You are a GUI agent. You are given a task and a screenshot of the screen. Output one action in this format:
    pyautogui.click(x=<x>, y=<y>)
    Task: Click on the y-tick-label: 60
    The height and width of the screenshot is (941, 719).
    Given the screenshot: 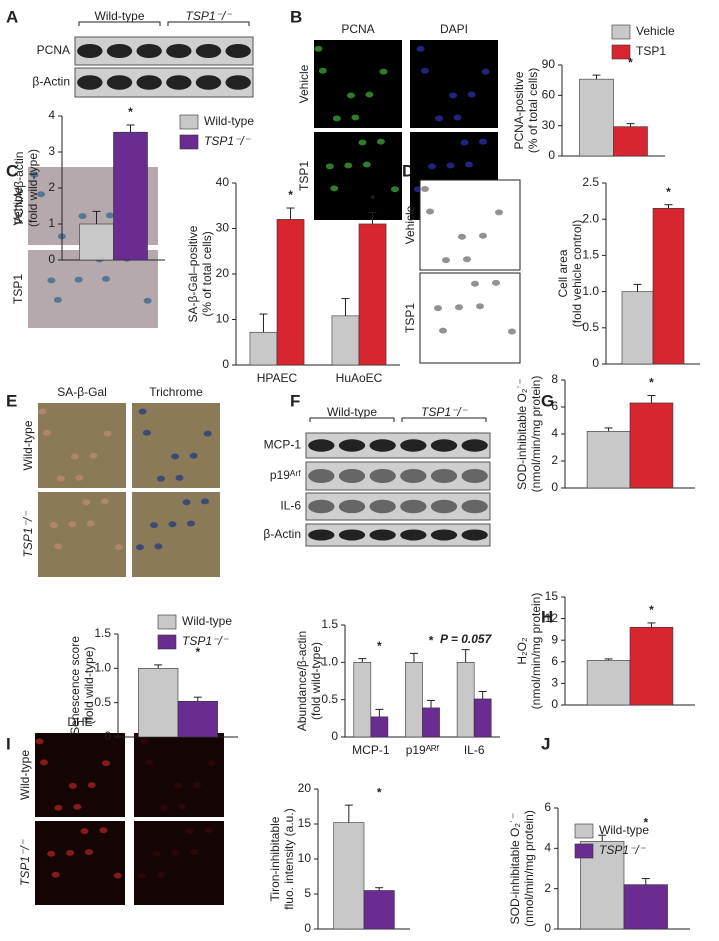 What is the action you would take?
    pyautogui.click(x=549, y=95)
    